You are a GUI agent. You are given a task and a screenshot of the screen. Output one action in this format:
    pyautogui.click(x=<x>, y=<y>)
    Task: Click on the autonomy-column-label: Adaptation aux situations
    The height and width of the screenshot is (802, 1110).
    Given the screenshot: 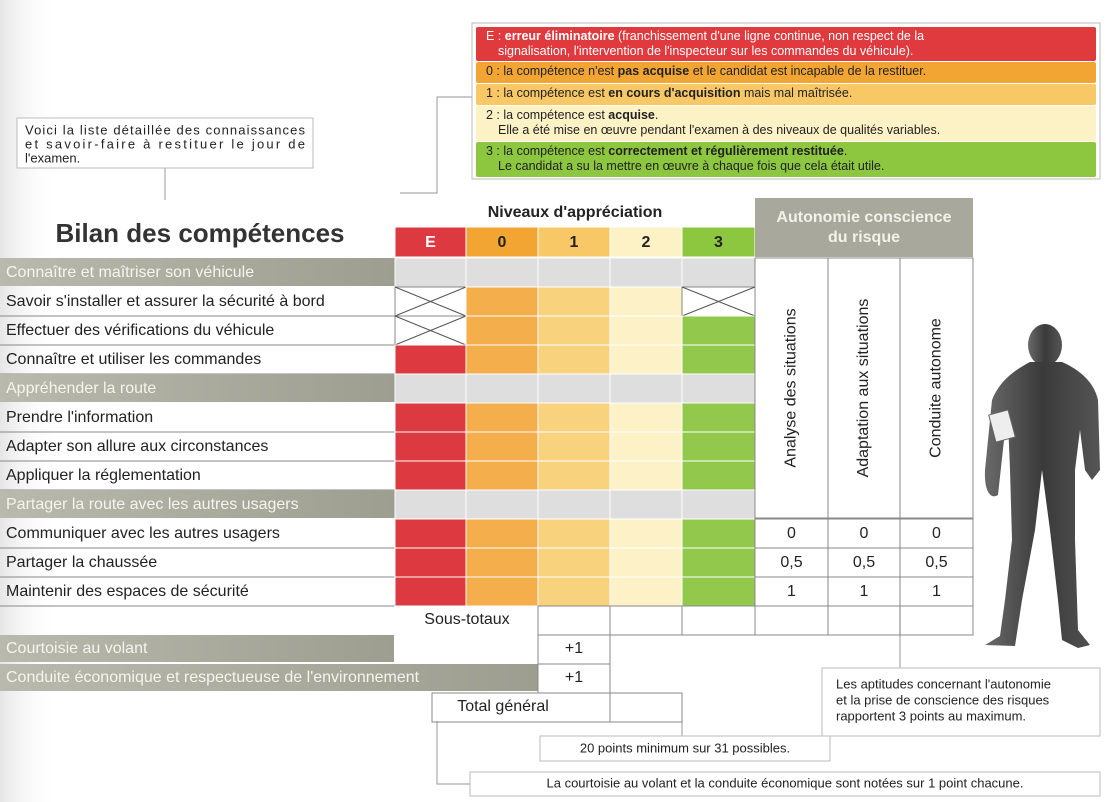 What is the action you would take?
    pyautogui.click(x=863, y=388)
    